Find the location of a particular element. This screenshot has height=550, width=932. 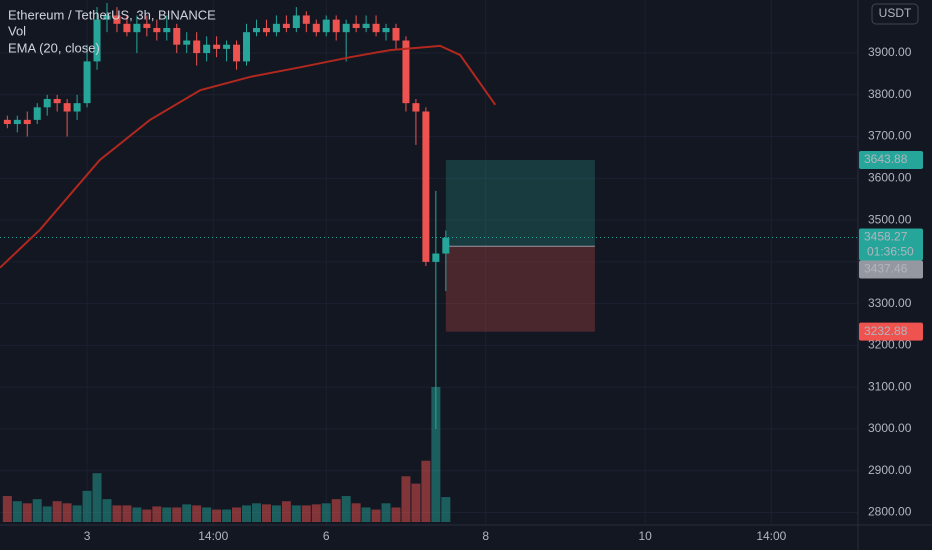

y-tick-label: 3500.00 is located at coordinates (890, 219).